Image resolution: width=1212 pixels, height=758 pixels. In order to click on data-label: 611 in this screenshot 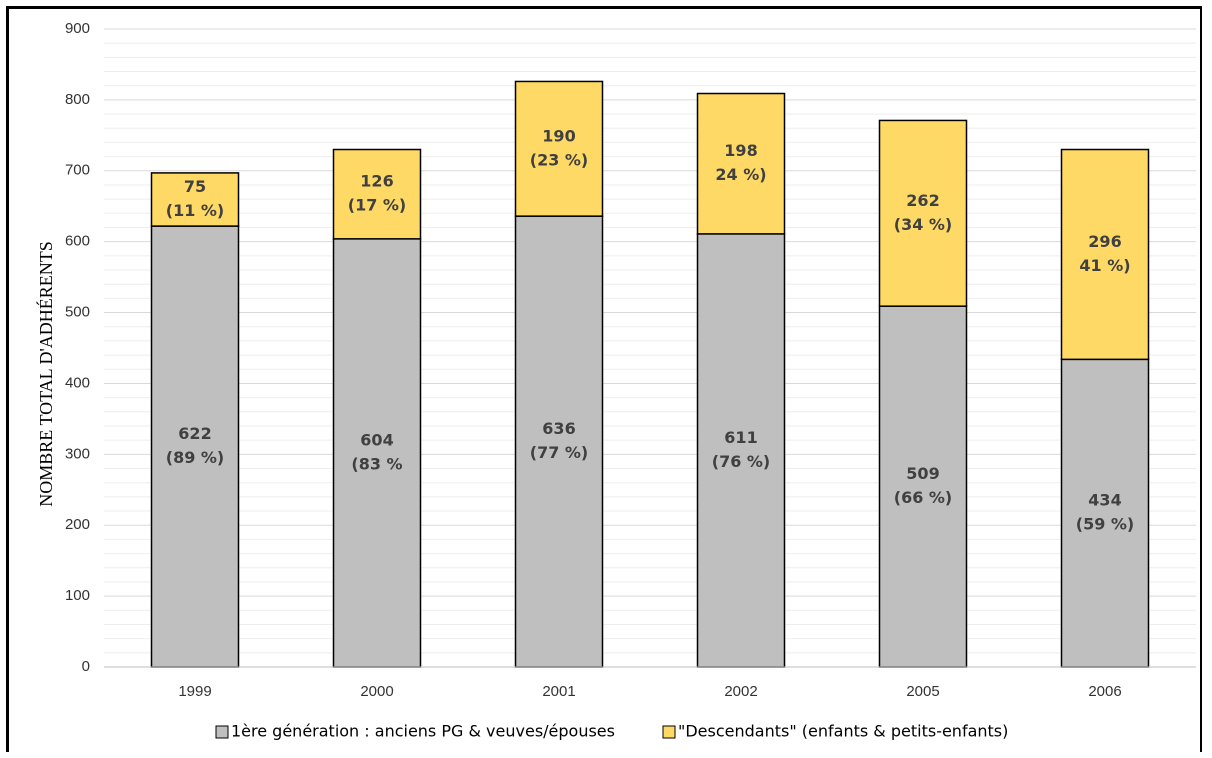, I will do `click(740, 437)`.